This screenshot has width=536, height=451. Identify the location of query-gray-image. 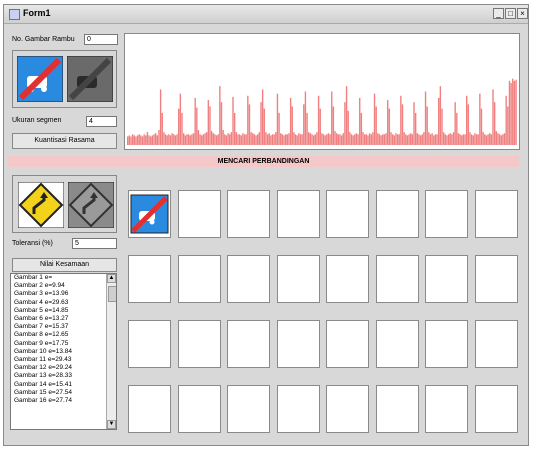
(90, 79).